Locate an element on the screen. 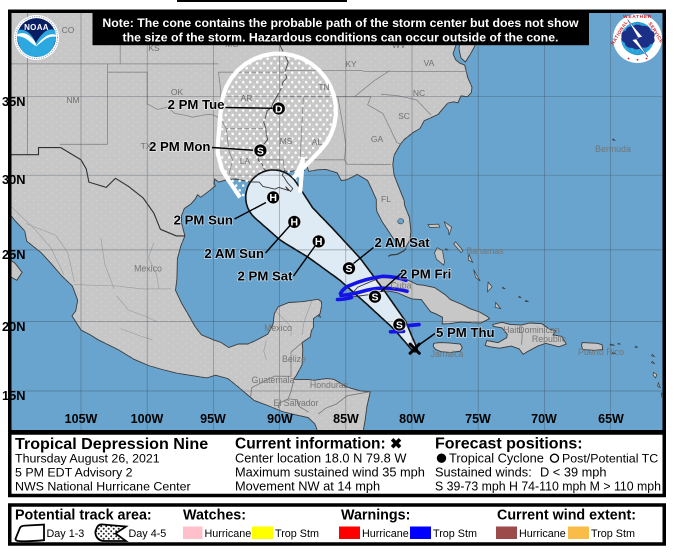 This screenshot has width=675, height=553. svg-text: Potential track area: is located at coordinates (83, 516).